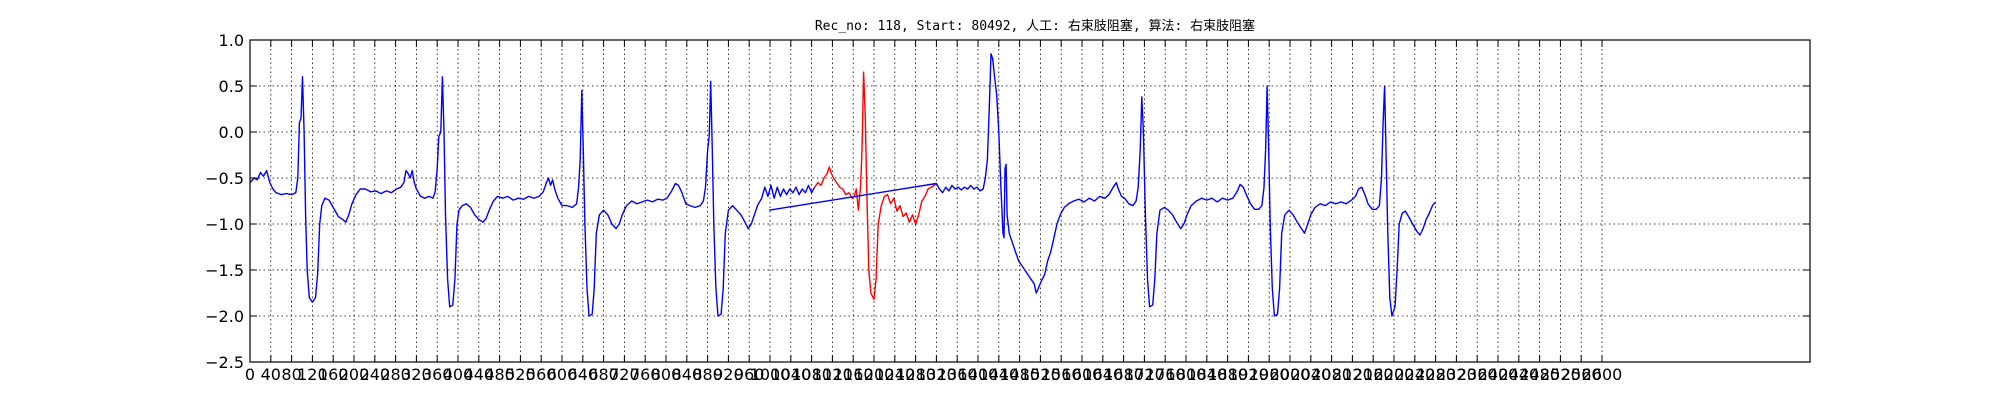 This screenshot has height=400, width=2000. What do you see at coordinates (231, 40) in the screenshot?
I see `y-tick-label: 1.0` at bounding box center [231, 40].